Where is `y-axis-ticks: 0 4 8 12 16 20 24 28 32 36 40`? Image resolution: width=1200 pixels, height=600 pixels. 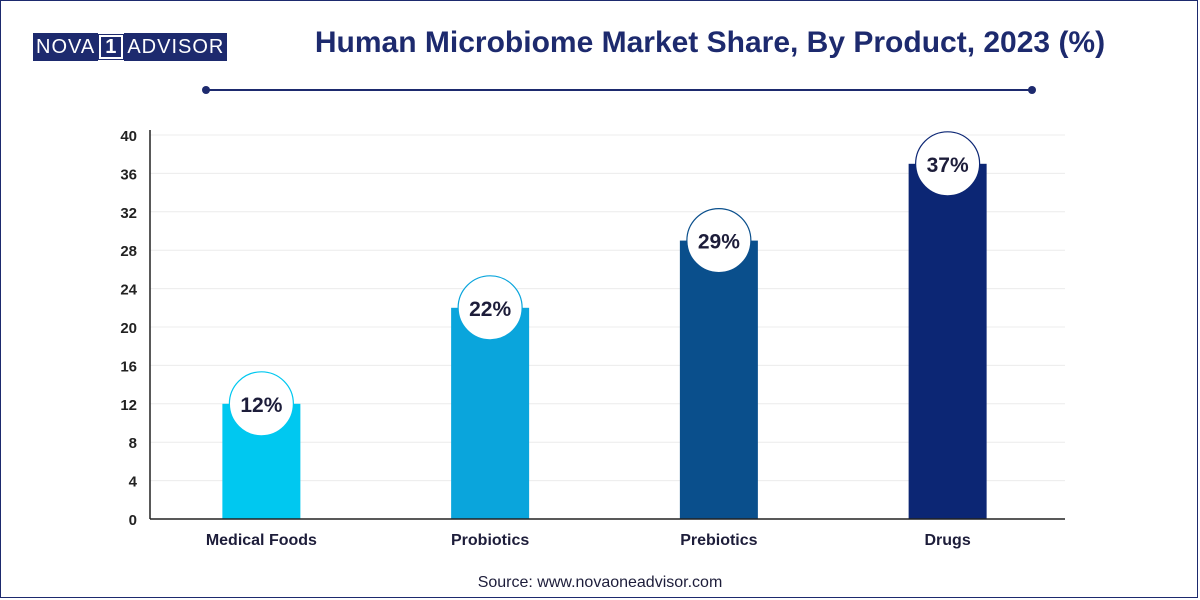 y-axis-ticks: 0 4 8 12 16 20 24 28 32 36 40 is located at coordinates (128, 328).